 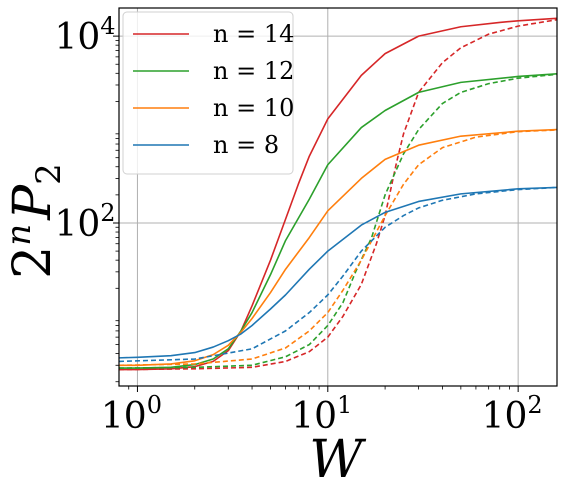 I want to click on legend-label: n = 12, so click(x=253, y=71).